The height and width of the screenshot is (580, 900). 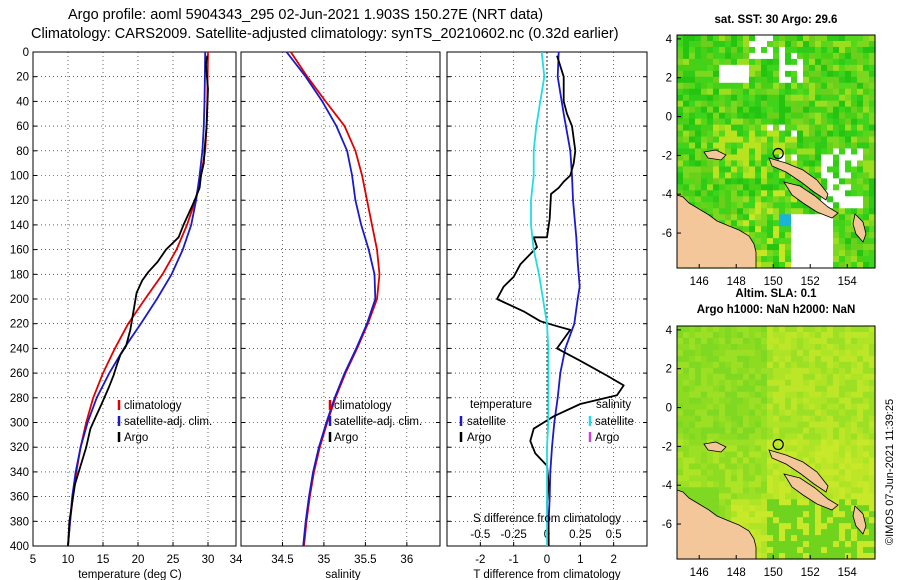 I want to click on series-line-t-satellite, so click(x=564, y=298).